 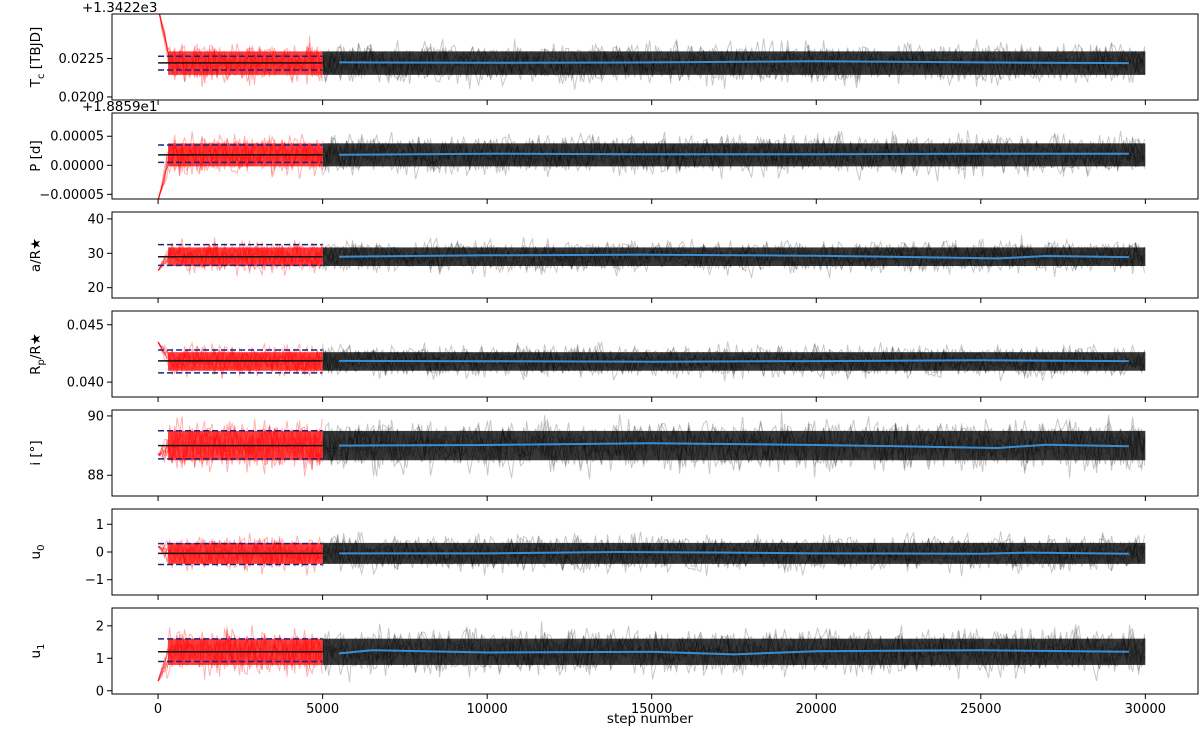 What do you see at coordinates (37, 57) in the screenshot?
I see `y-axis-label: Tc [TBJD]` at bounding box center [37, 57].